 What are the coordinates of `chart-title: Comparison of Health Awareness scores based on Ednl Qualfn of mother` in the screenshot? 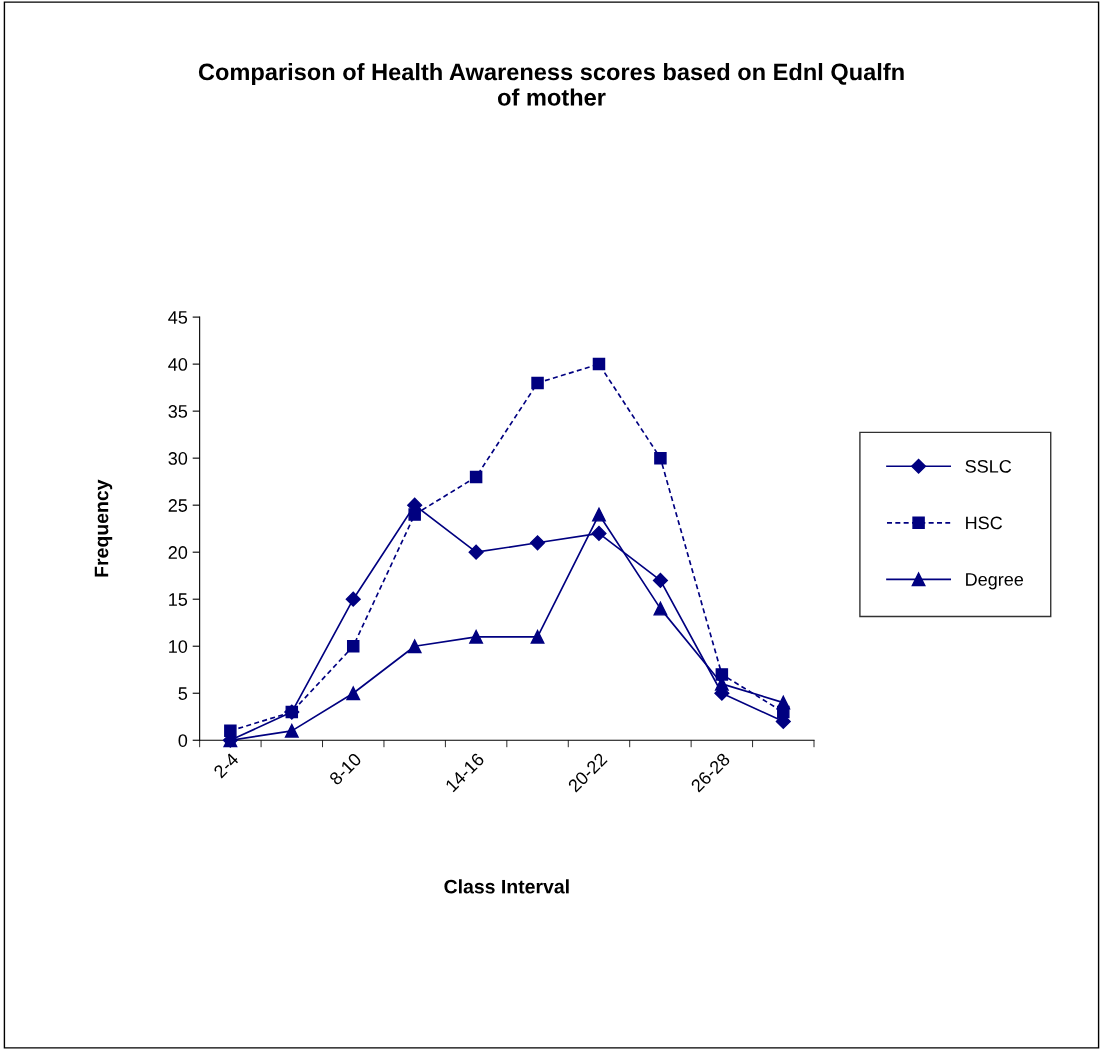 It's located at (551, 84).